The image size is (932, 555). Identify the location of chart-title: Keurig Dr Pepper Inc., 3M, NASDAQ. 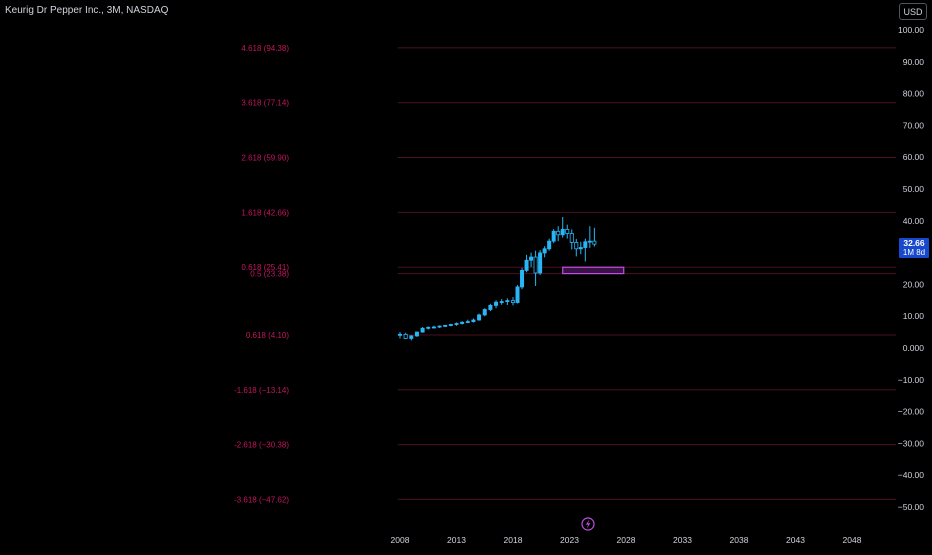
(87, 10).